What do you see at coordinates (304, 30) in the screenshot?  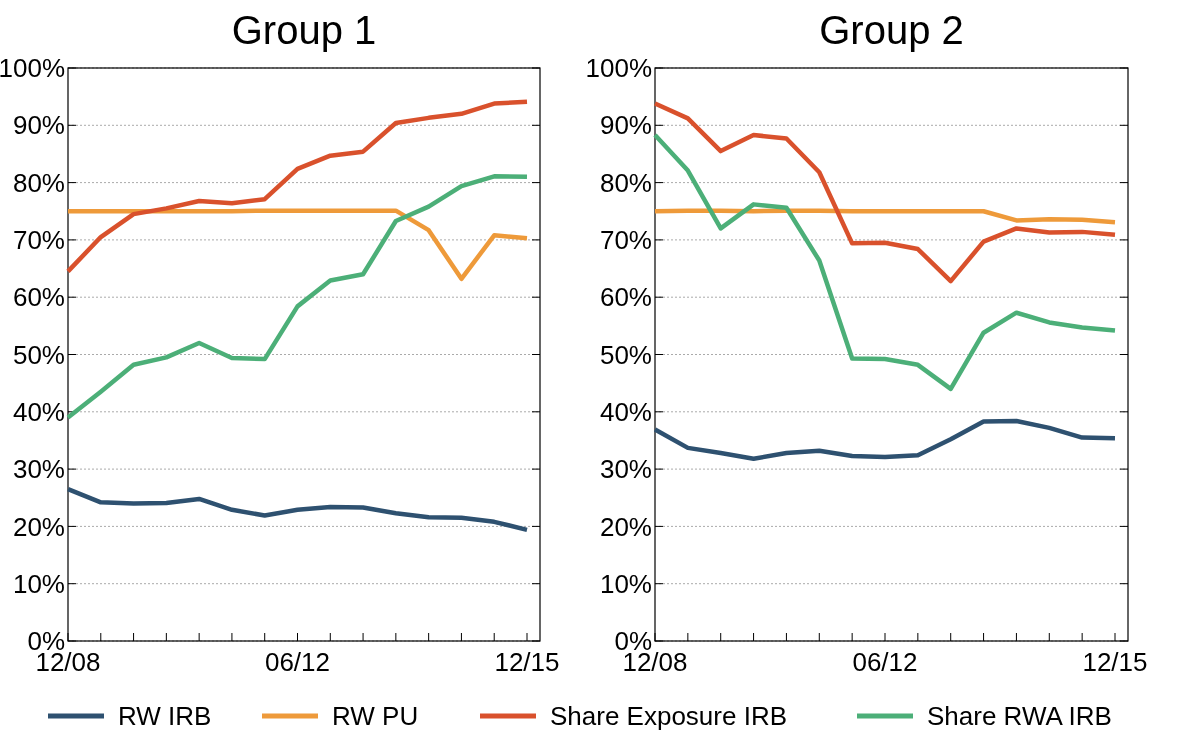 I see `chart-title: Group 1` at bounding box center [304, 30].